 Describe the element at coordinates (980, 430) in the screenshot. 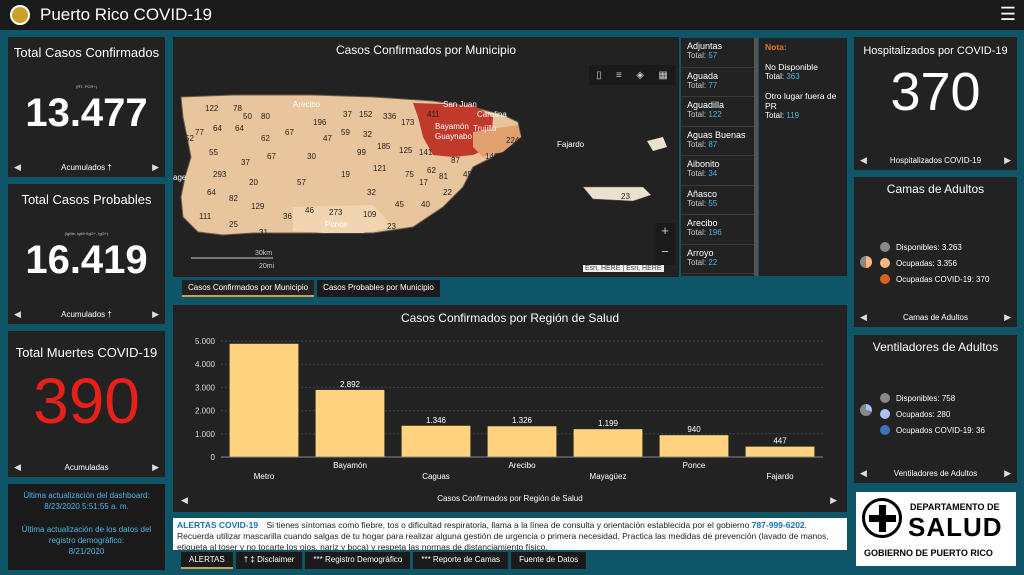

I see `legend-value: 36` at that location.